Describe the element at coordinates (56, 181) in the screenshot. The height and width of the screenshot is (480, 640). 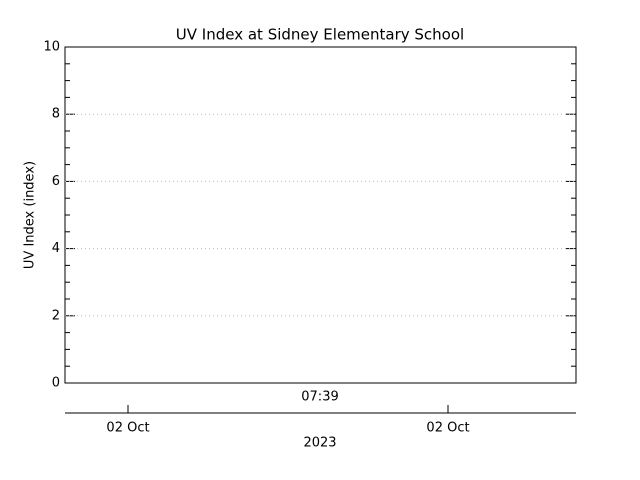
I see `y-tick-label: 6` at that location.